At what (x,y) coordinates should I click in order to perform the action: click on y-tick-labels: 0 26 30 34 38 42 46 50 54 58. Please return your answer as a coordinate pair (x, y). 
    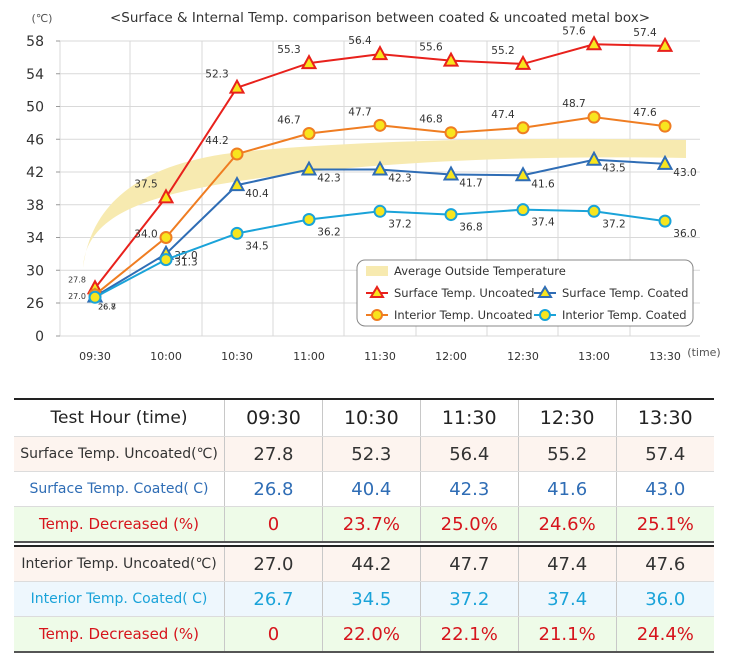
    Looking at the image, I should click on (43, 189).